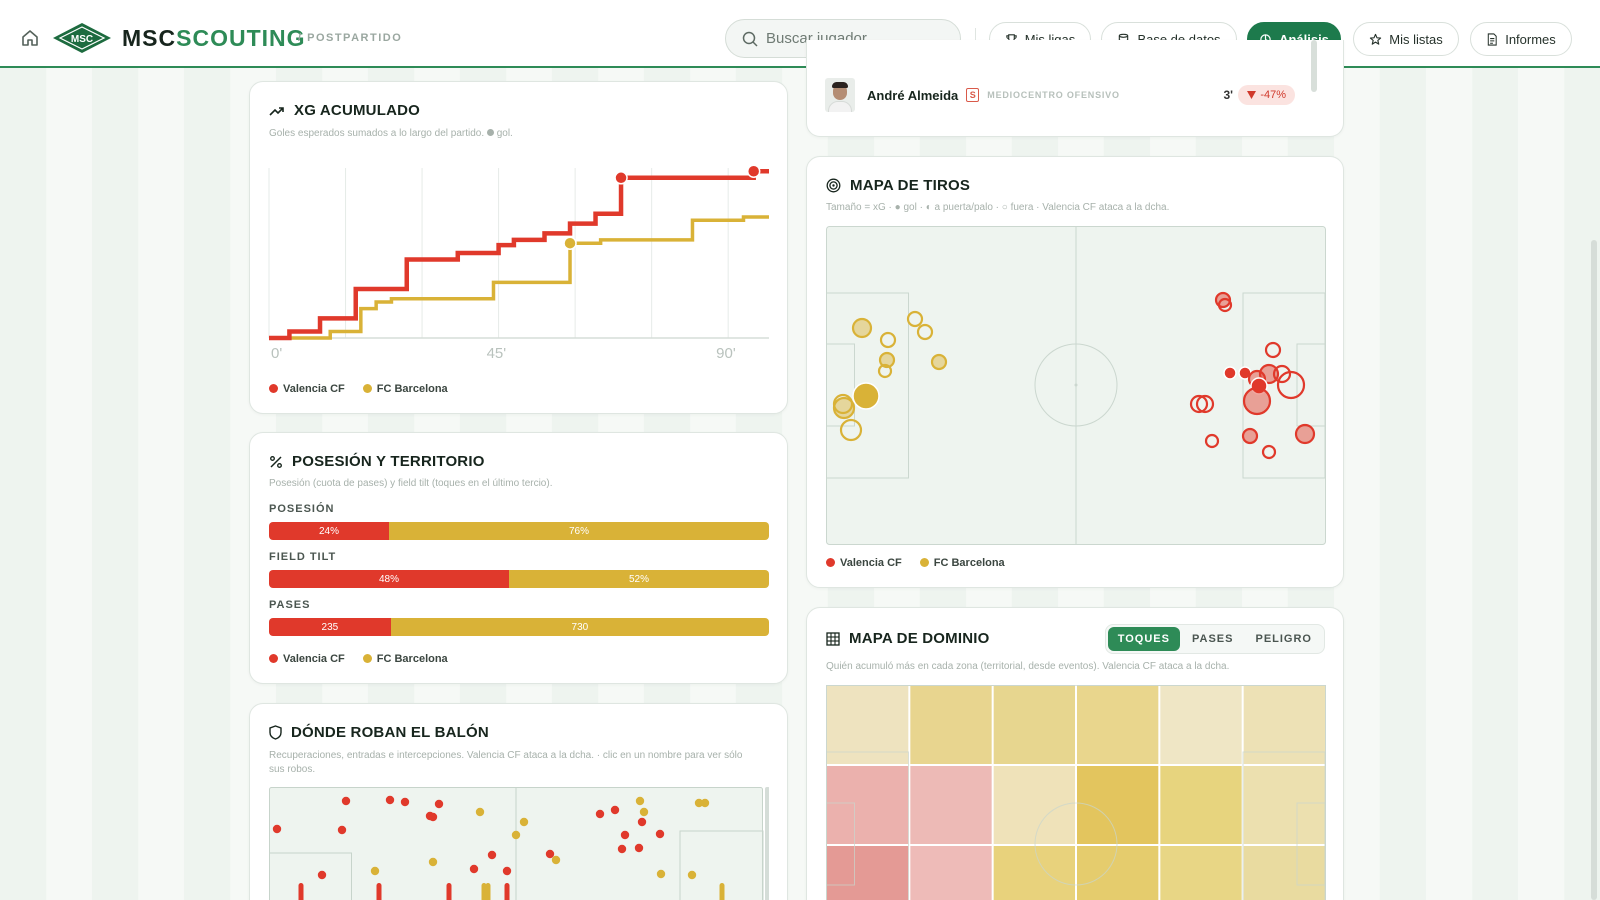  What do you see at coordinates (214, 38) in the screenshot?
I see `brand-name: MSCSCOUTING` at bounding box center [214, 38].